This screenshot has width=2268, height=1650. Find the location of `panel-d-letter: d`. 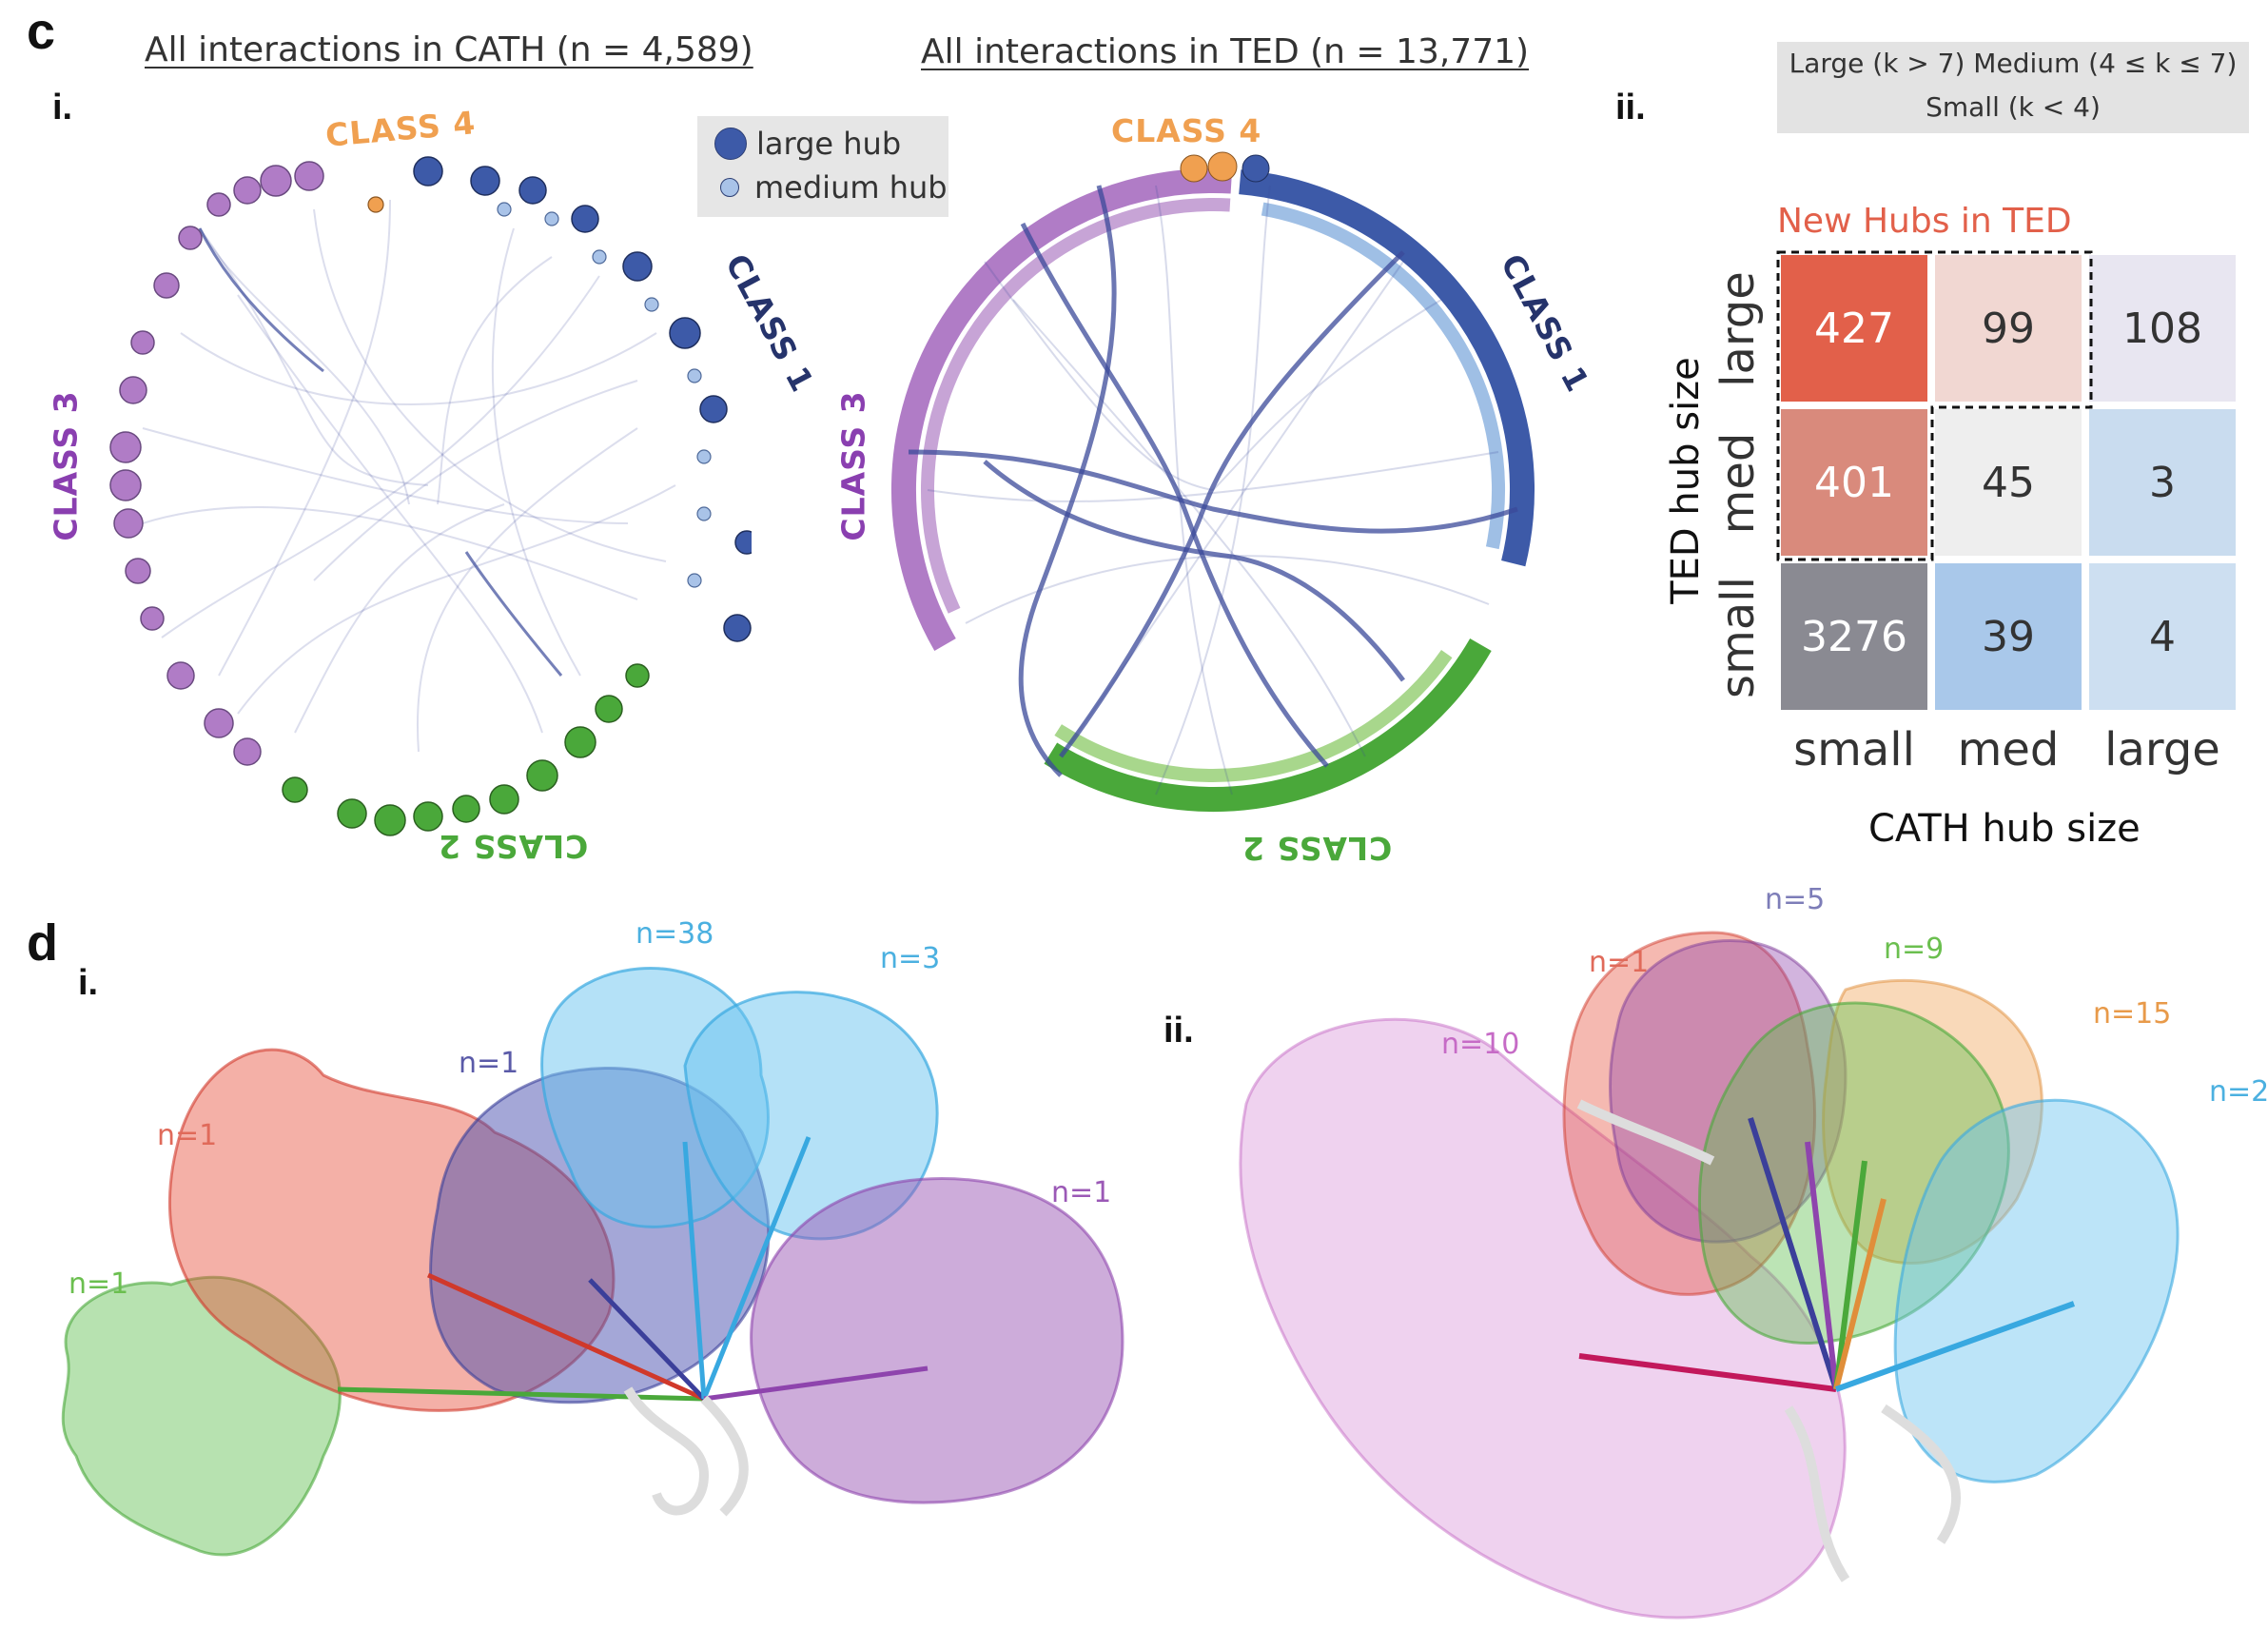

panel-d-letter: d is located at coordinates (42, 943).